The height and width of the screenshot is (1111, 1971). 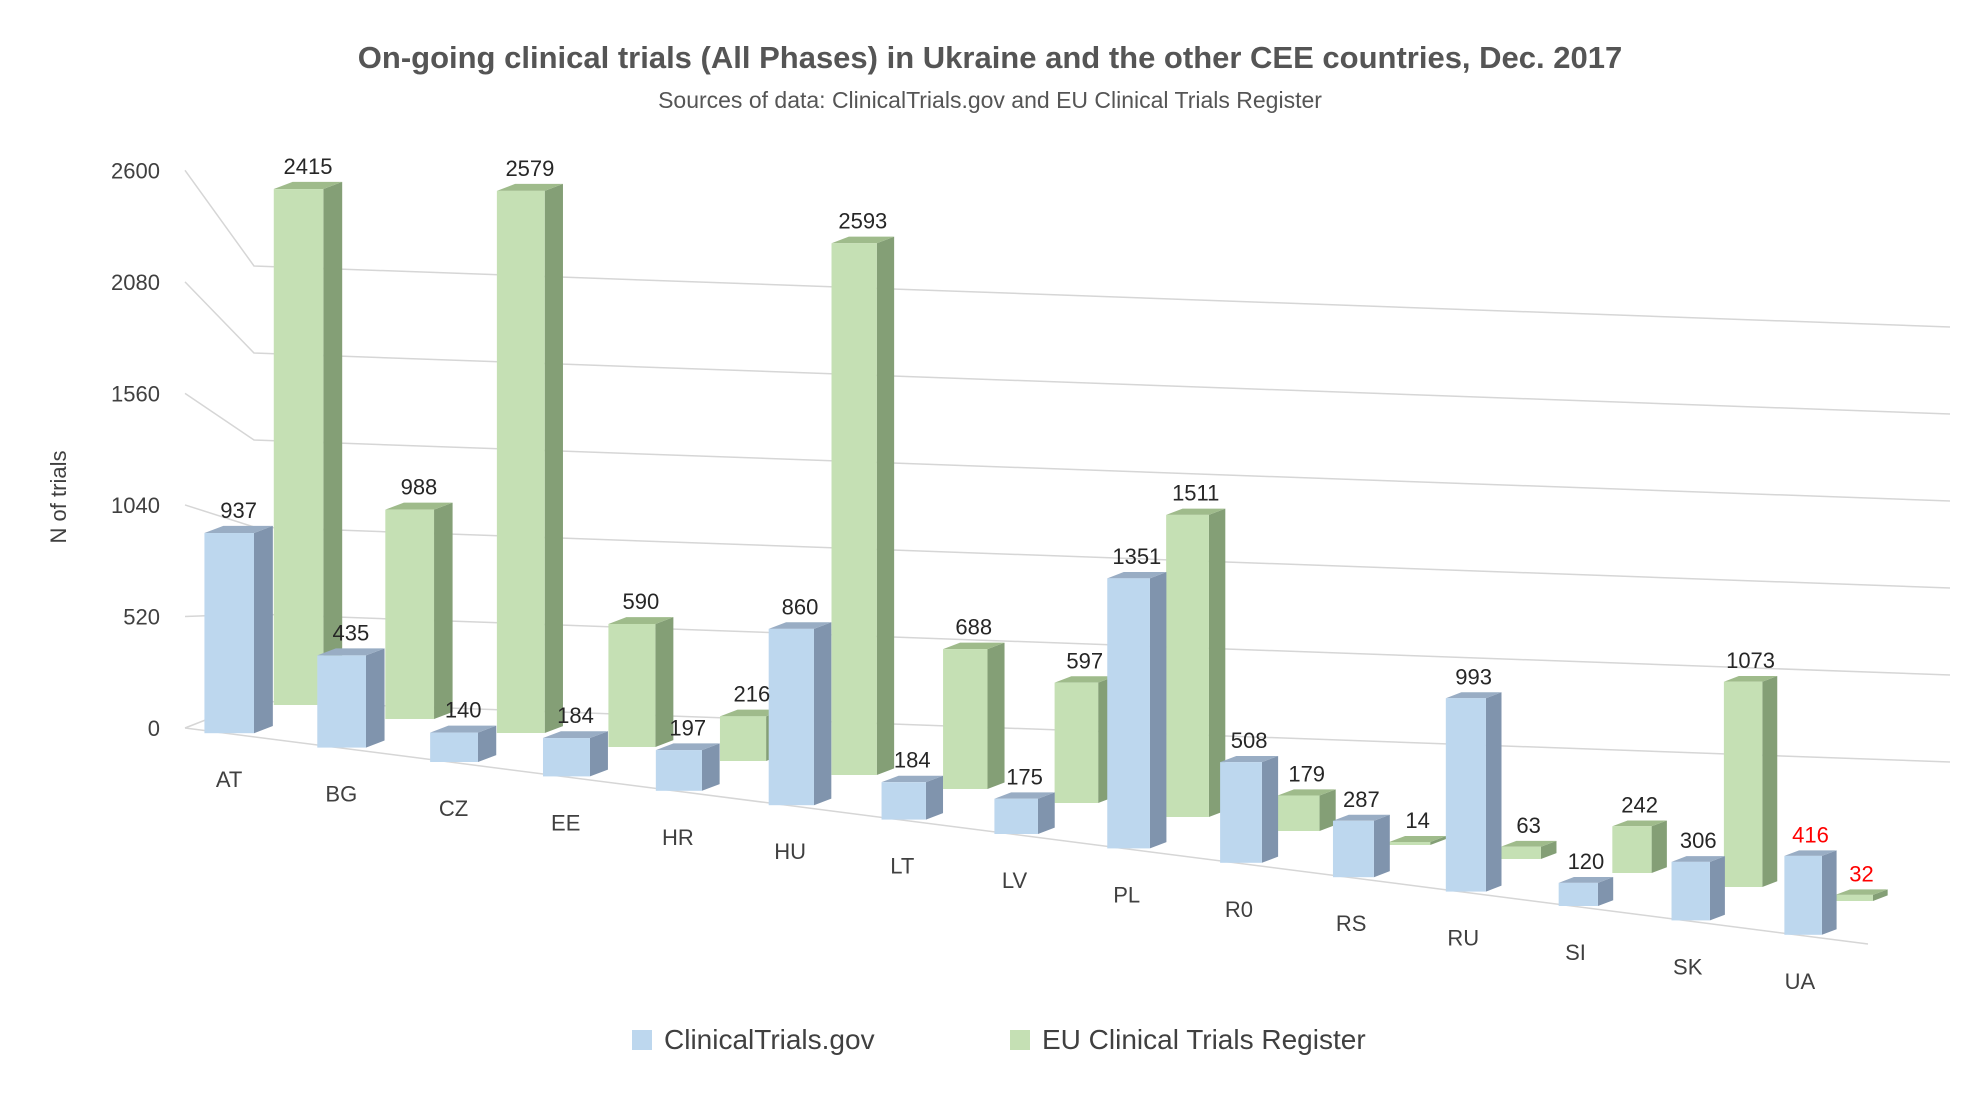 I want to click on x-tick-label: HU, so click(x=790, y=851).